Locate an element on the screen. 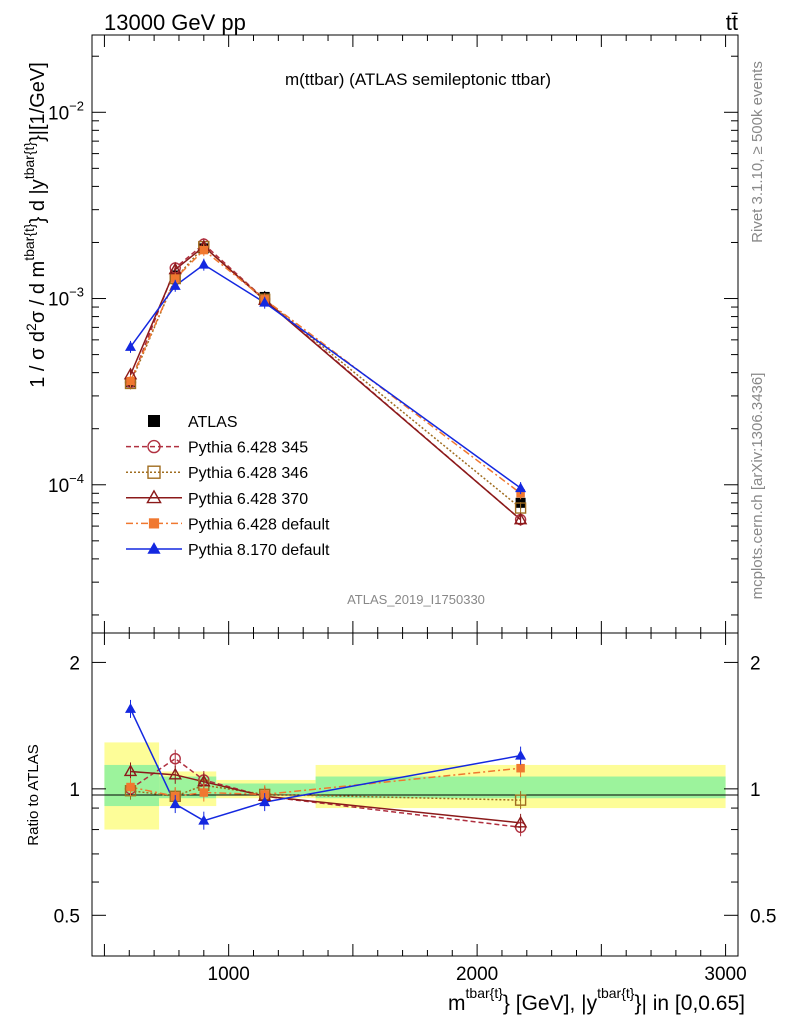 Image resolution: width=786 pixels, height=1024 pixels. x-axis-title: mtbar{t}} [GeV], |ytbar{t}}| in [0,0.65] is located at coordinates (596, 1000).